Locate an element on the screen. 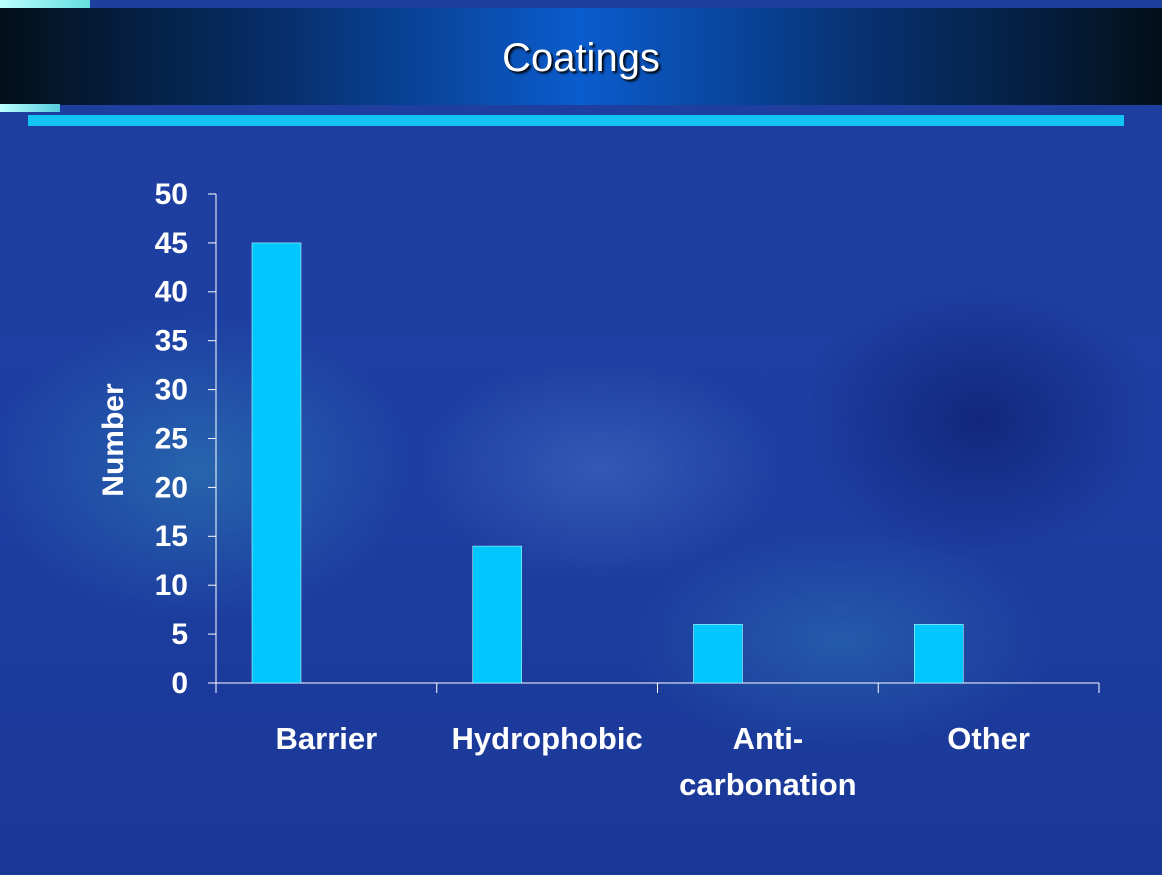 The width and height of the screenshot is (1162, 875). title-bar is located at coordinates (581, 56).